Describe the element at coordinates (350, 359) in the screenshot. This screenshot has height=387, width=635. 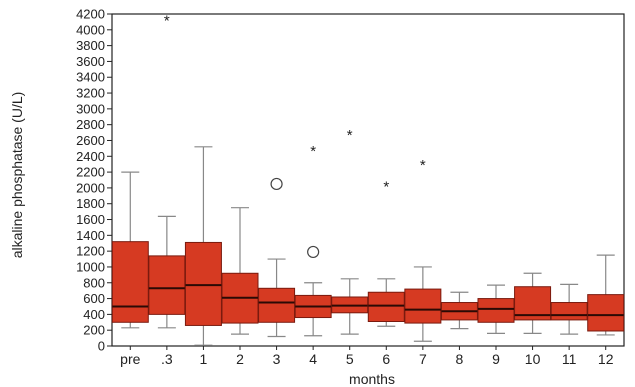
I see `x-tick-label: 5` at that location.